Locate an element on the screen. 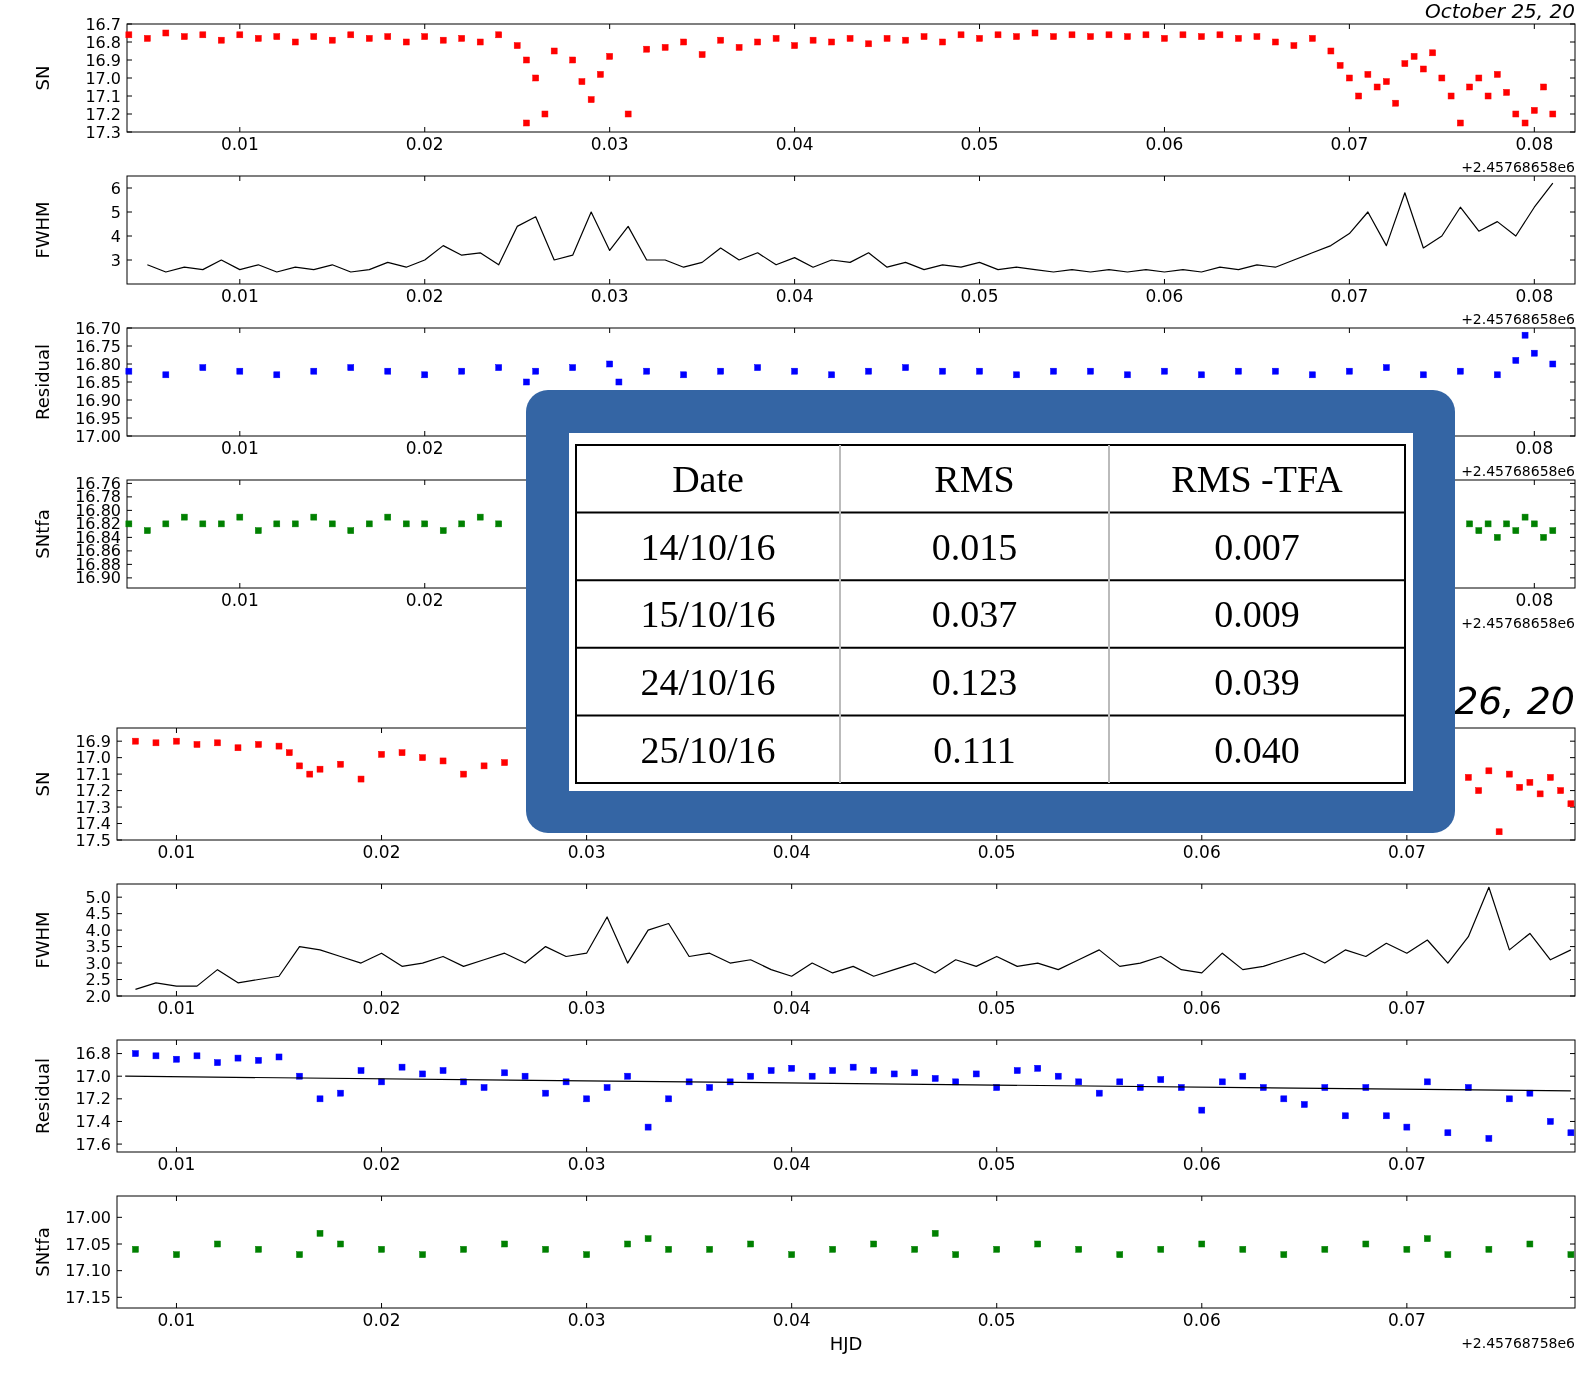  y-tick-label: 16.80 is located at coordinates (98, 364).